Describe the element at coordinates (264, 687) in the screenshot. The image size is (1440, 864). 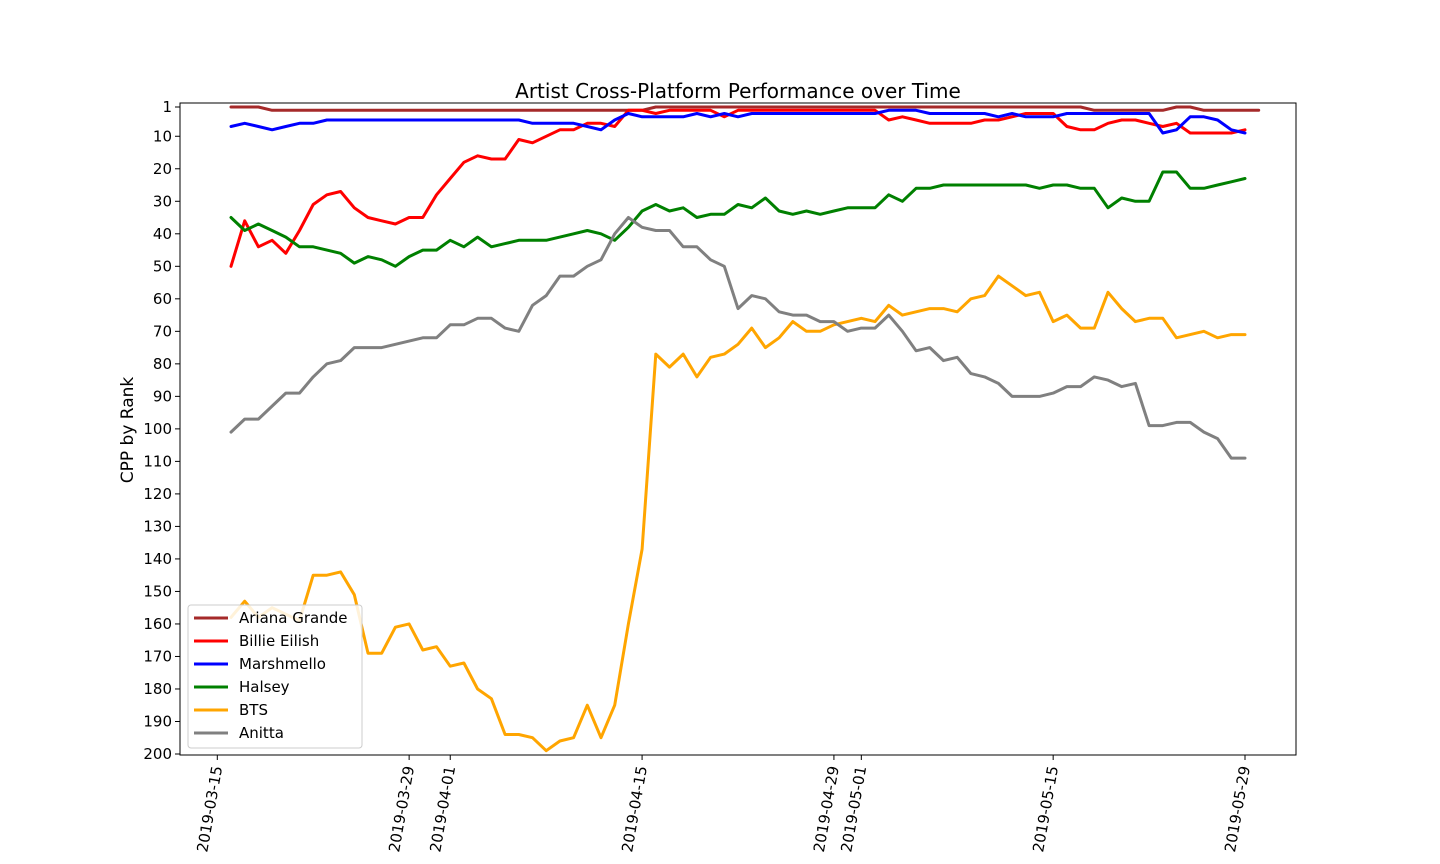
I see `legend-label: Halsey` at that location.